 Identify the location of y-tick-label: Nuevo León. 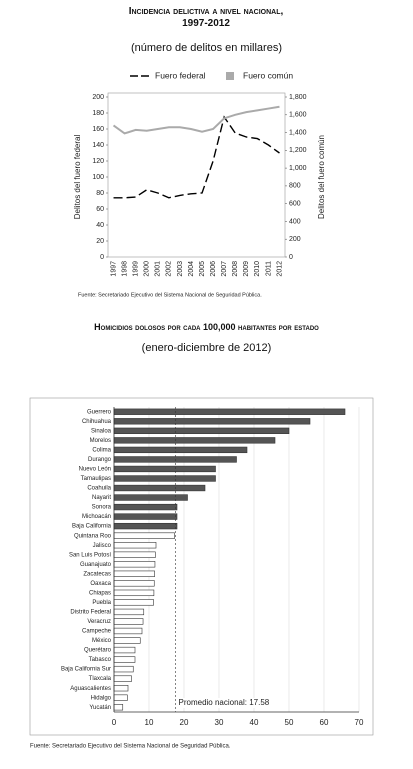
(95, 470).